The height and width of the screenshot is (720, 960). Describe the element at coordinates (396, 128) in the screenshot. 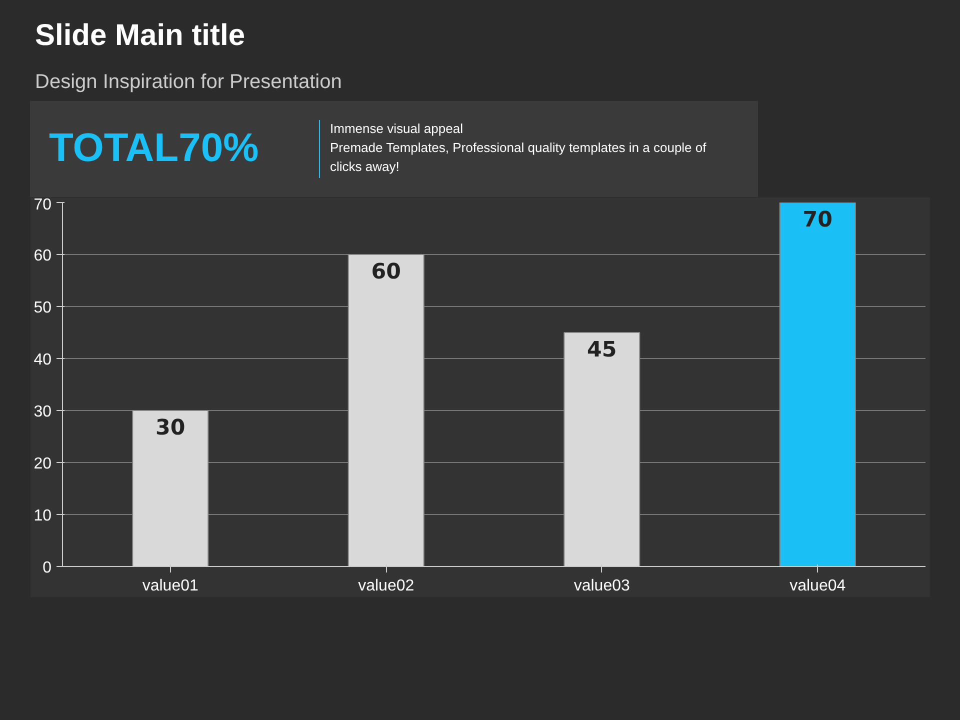

I see `text: Immense visual appeal` at that location.